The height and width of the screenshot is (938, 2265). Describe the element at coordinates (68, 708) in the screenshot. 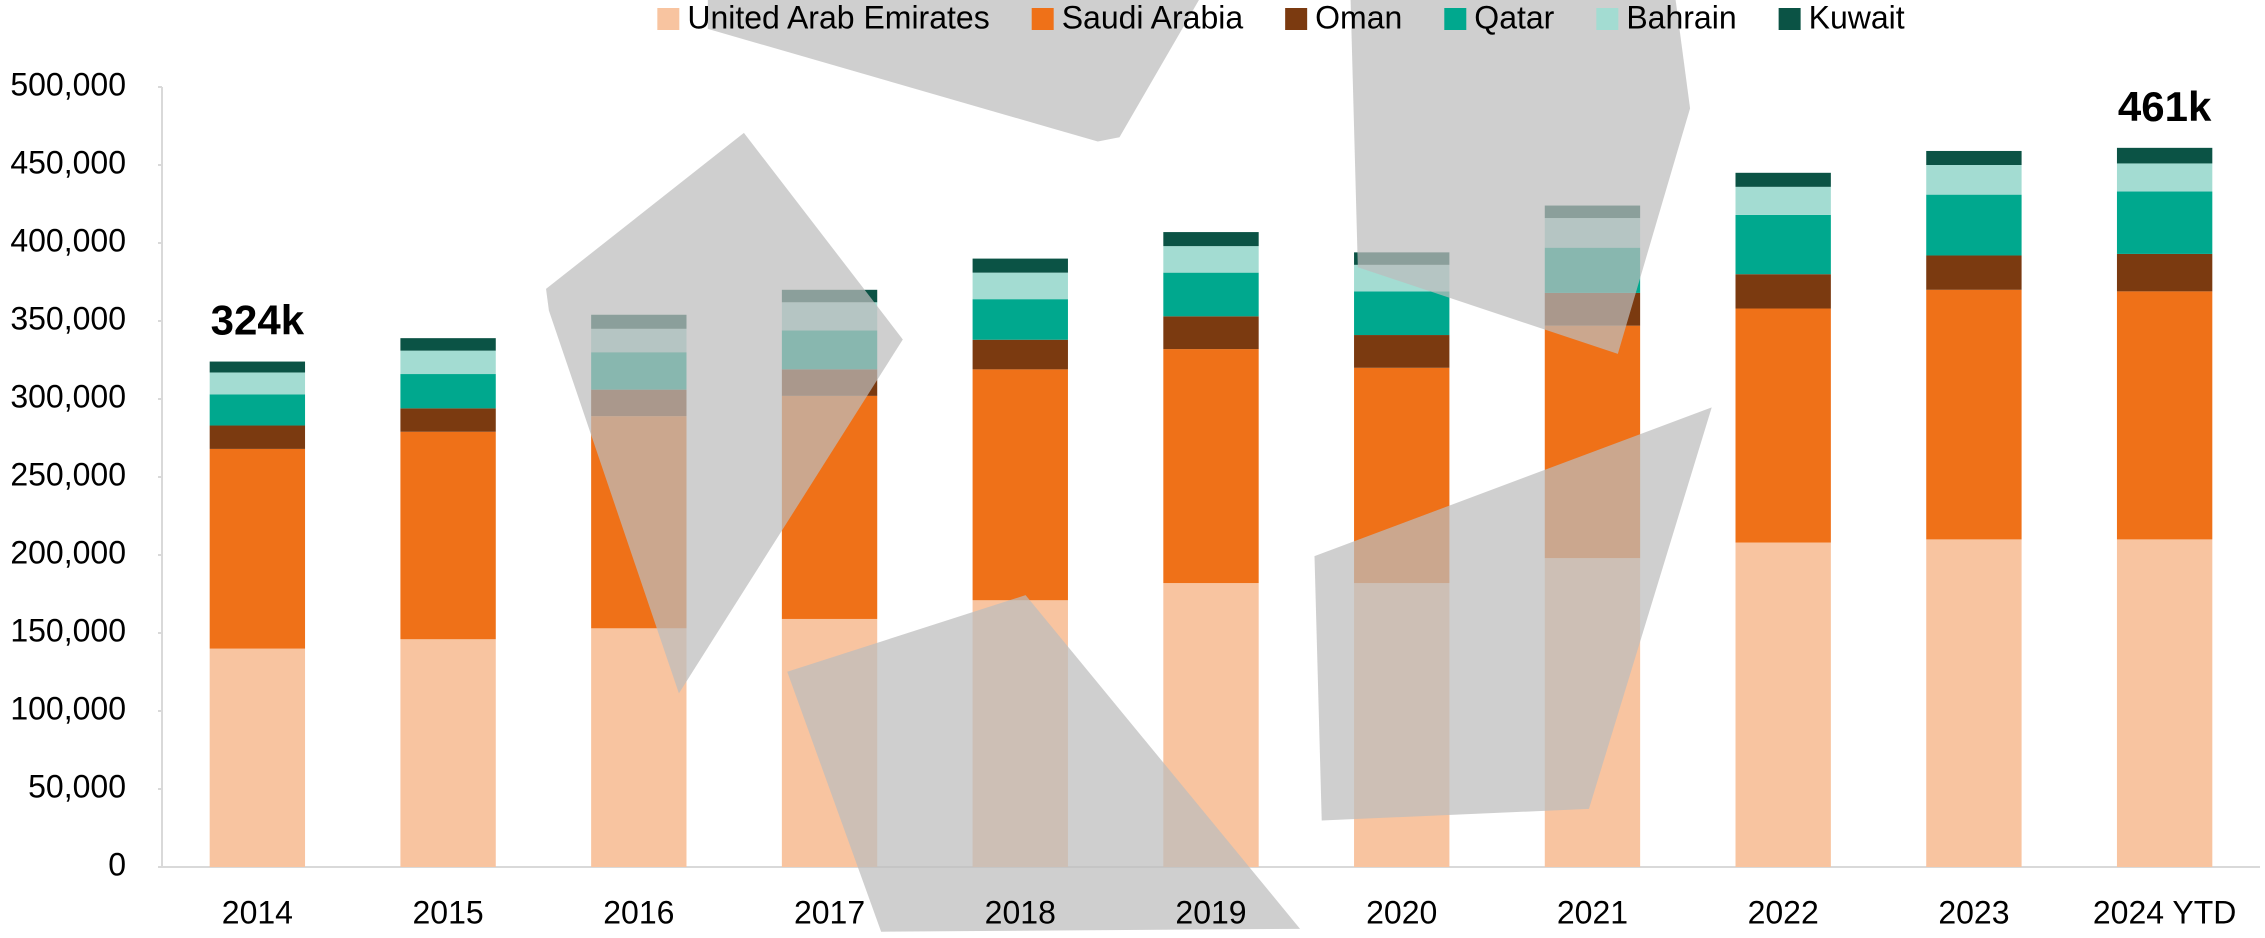

I see `y-tick-label: 100,000` at that location.